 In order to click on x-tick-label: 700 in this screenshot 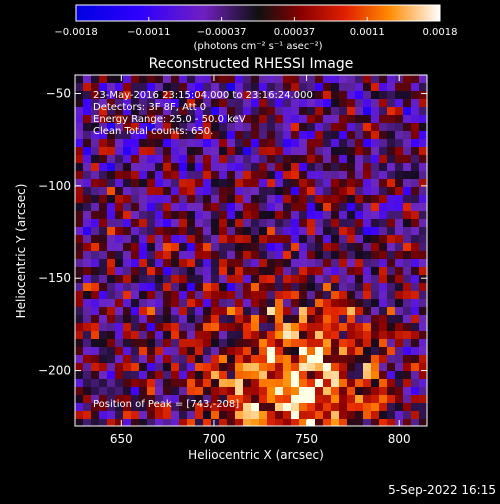, I will do `click(213, 439)`.